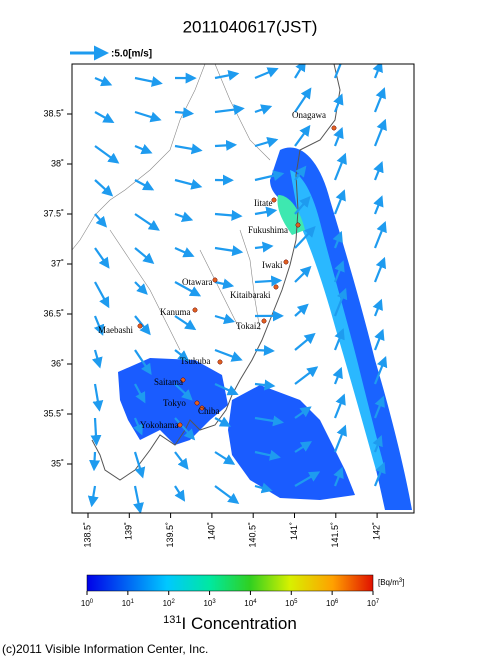 The image size is (501, 664). I want to click on lon-tick-label: 139.5˚, so click(170, 535).